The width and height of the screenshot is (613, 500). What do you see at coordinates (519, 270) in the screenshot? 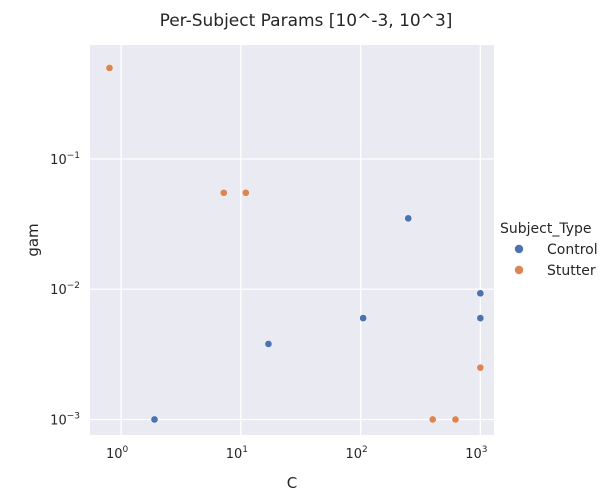
I see `legend-marker-stutter` at bounding box center [519, 270].